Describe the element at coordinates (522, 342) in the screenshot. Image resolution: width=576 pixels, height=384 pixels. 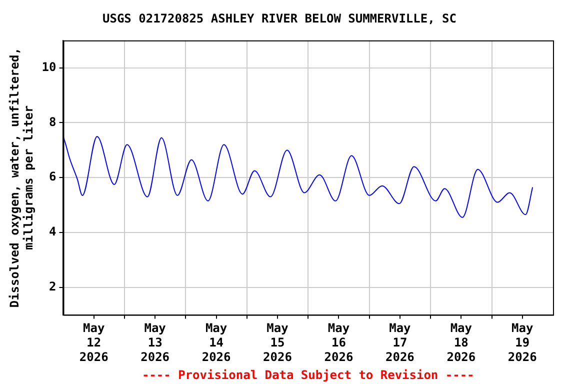
I see `x-tick-label: May 19 2026` at that location.